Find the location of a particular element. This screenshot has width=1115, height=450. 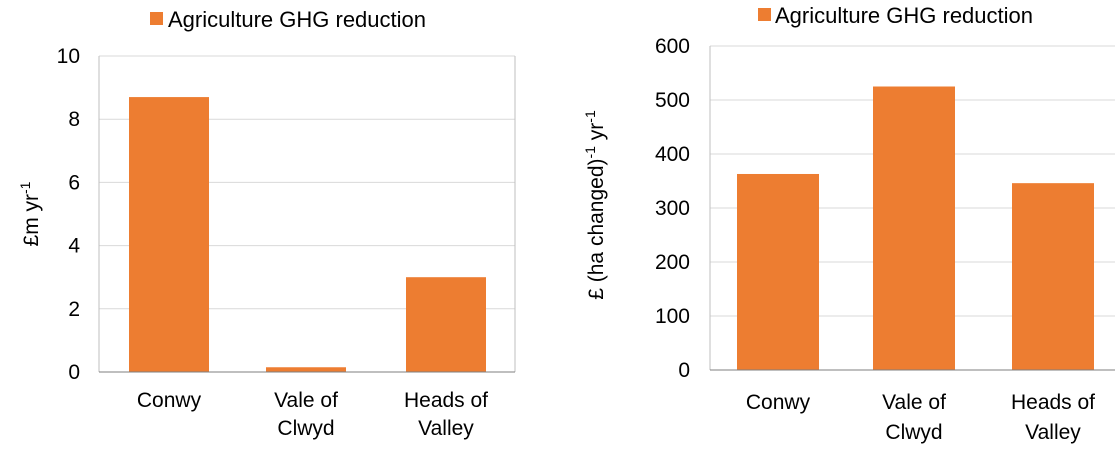

chart-left-y-tick-label: 4 is located at coordinates (74, 246).